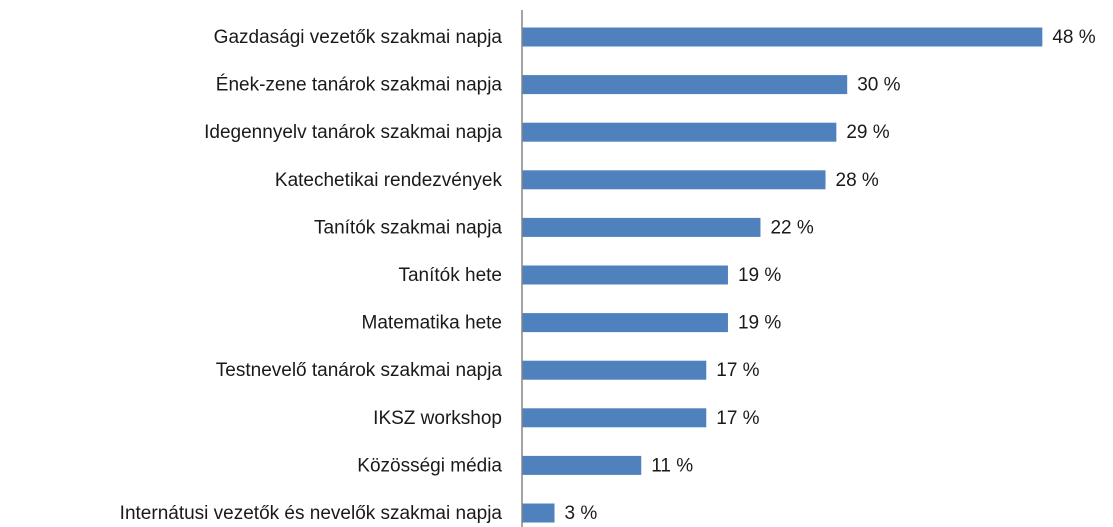 The height and width of the screenshot is (527, 1113). I want to click on category-label: Ének-zene tanárok szakmai napja, so click(359, 85).